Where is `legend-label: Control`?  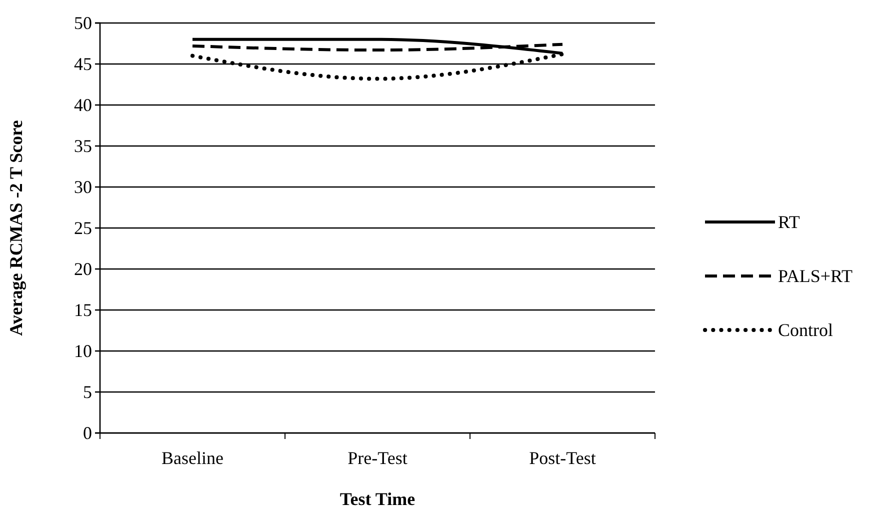
legend-label: Control is located at coordinates (806, 330).